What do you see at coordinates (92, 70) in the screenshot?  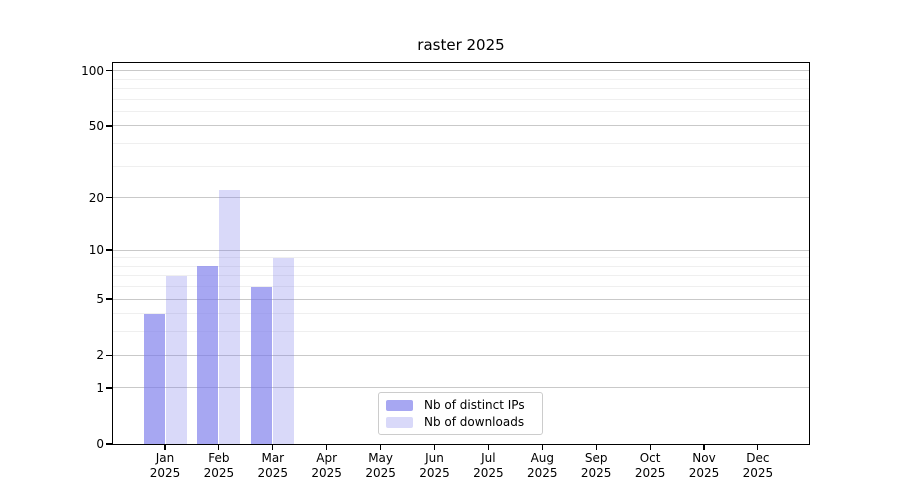 I see `y-tick-label: 100` at bounding box center [92, 70].